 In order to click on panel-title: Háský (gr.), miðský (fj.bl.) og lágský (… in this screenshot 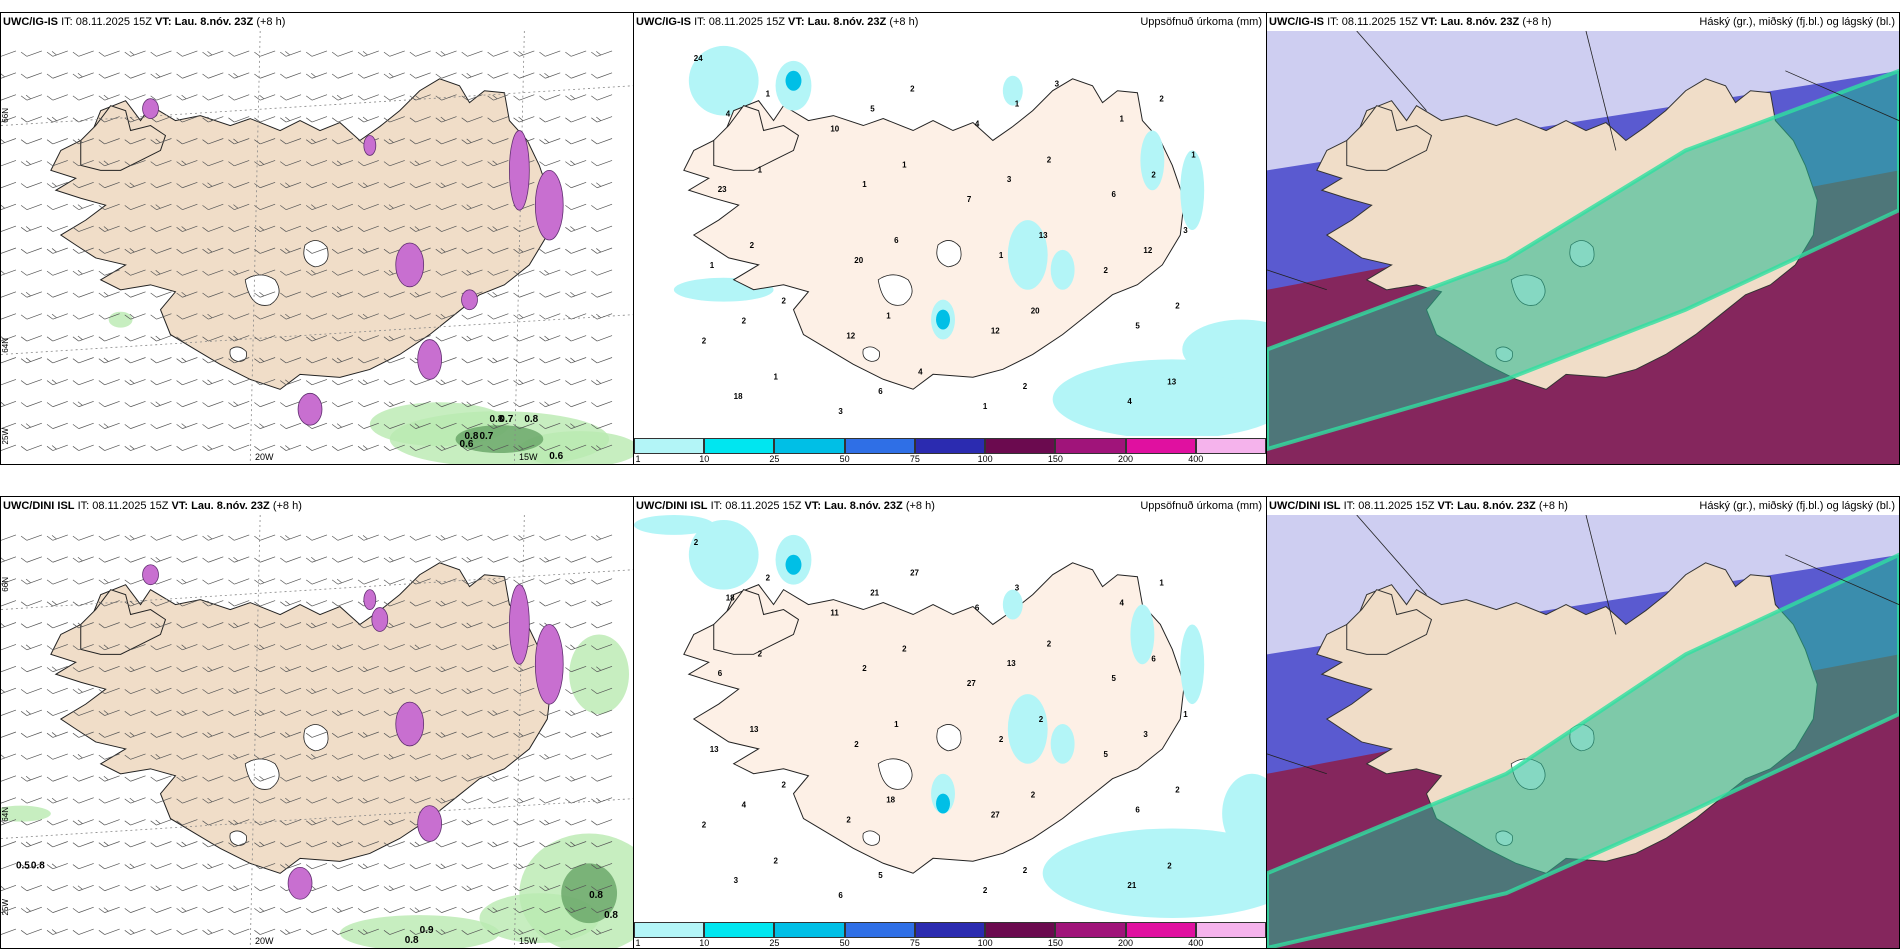, I will do `click(1797, 22)`.